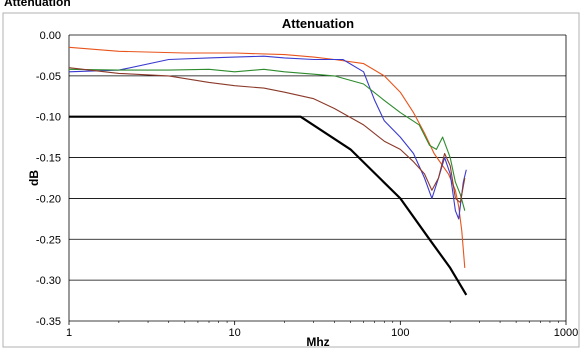 Image resolution: width=584 pixels, height=351 pixels. I want to click on page-header: Attenuation, so click(37, 4).